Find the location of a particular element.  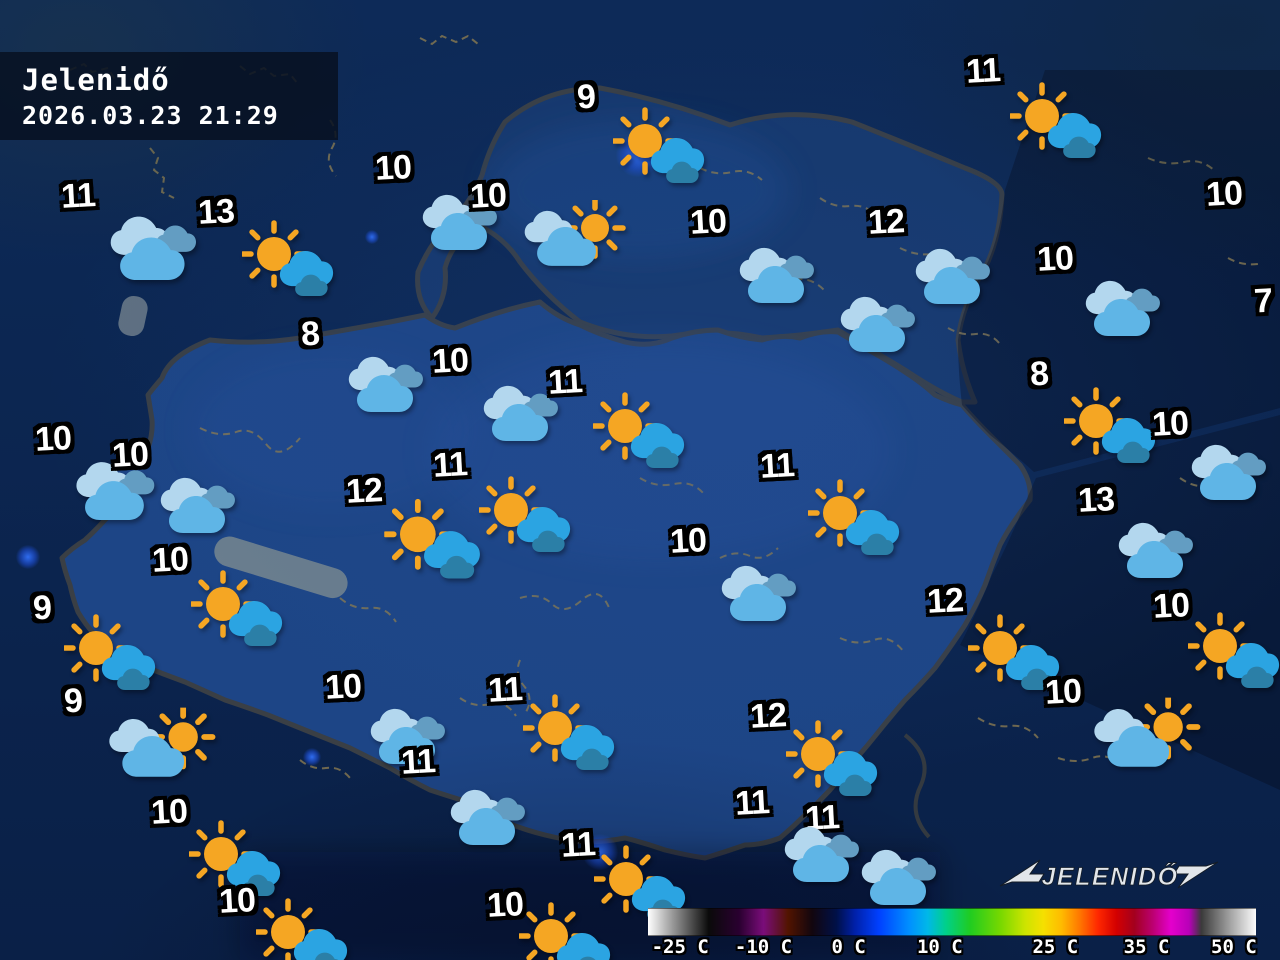

colorbar-label: 10 C is located at coordinates (939, 947).